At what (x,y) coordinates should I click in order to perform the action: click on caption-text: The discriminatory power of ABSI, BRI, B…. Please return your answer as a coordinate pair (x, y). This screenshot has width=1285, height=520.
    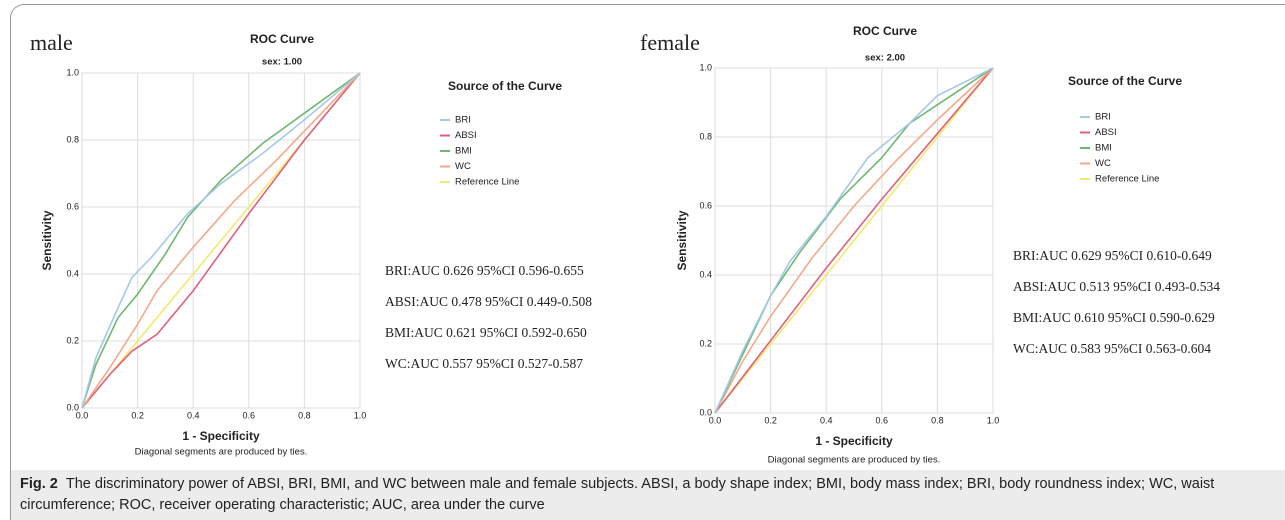
    Looking at the image, I should click on (617, 494).